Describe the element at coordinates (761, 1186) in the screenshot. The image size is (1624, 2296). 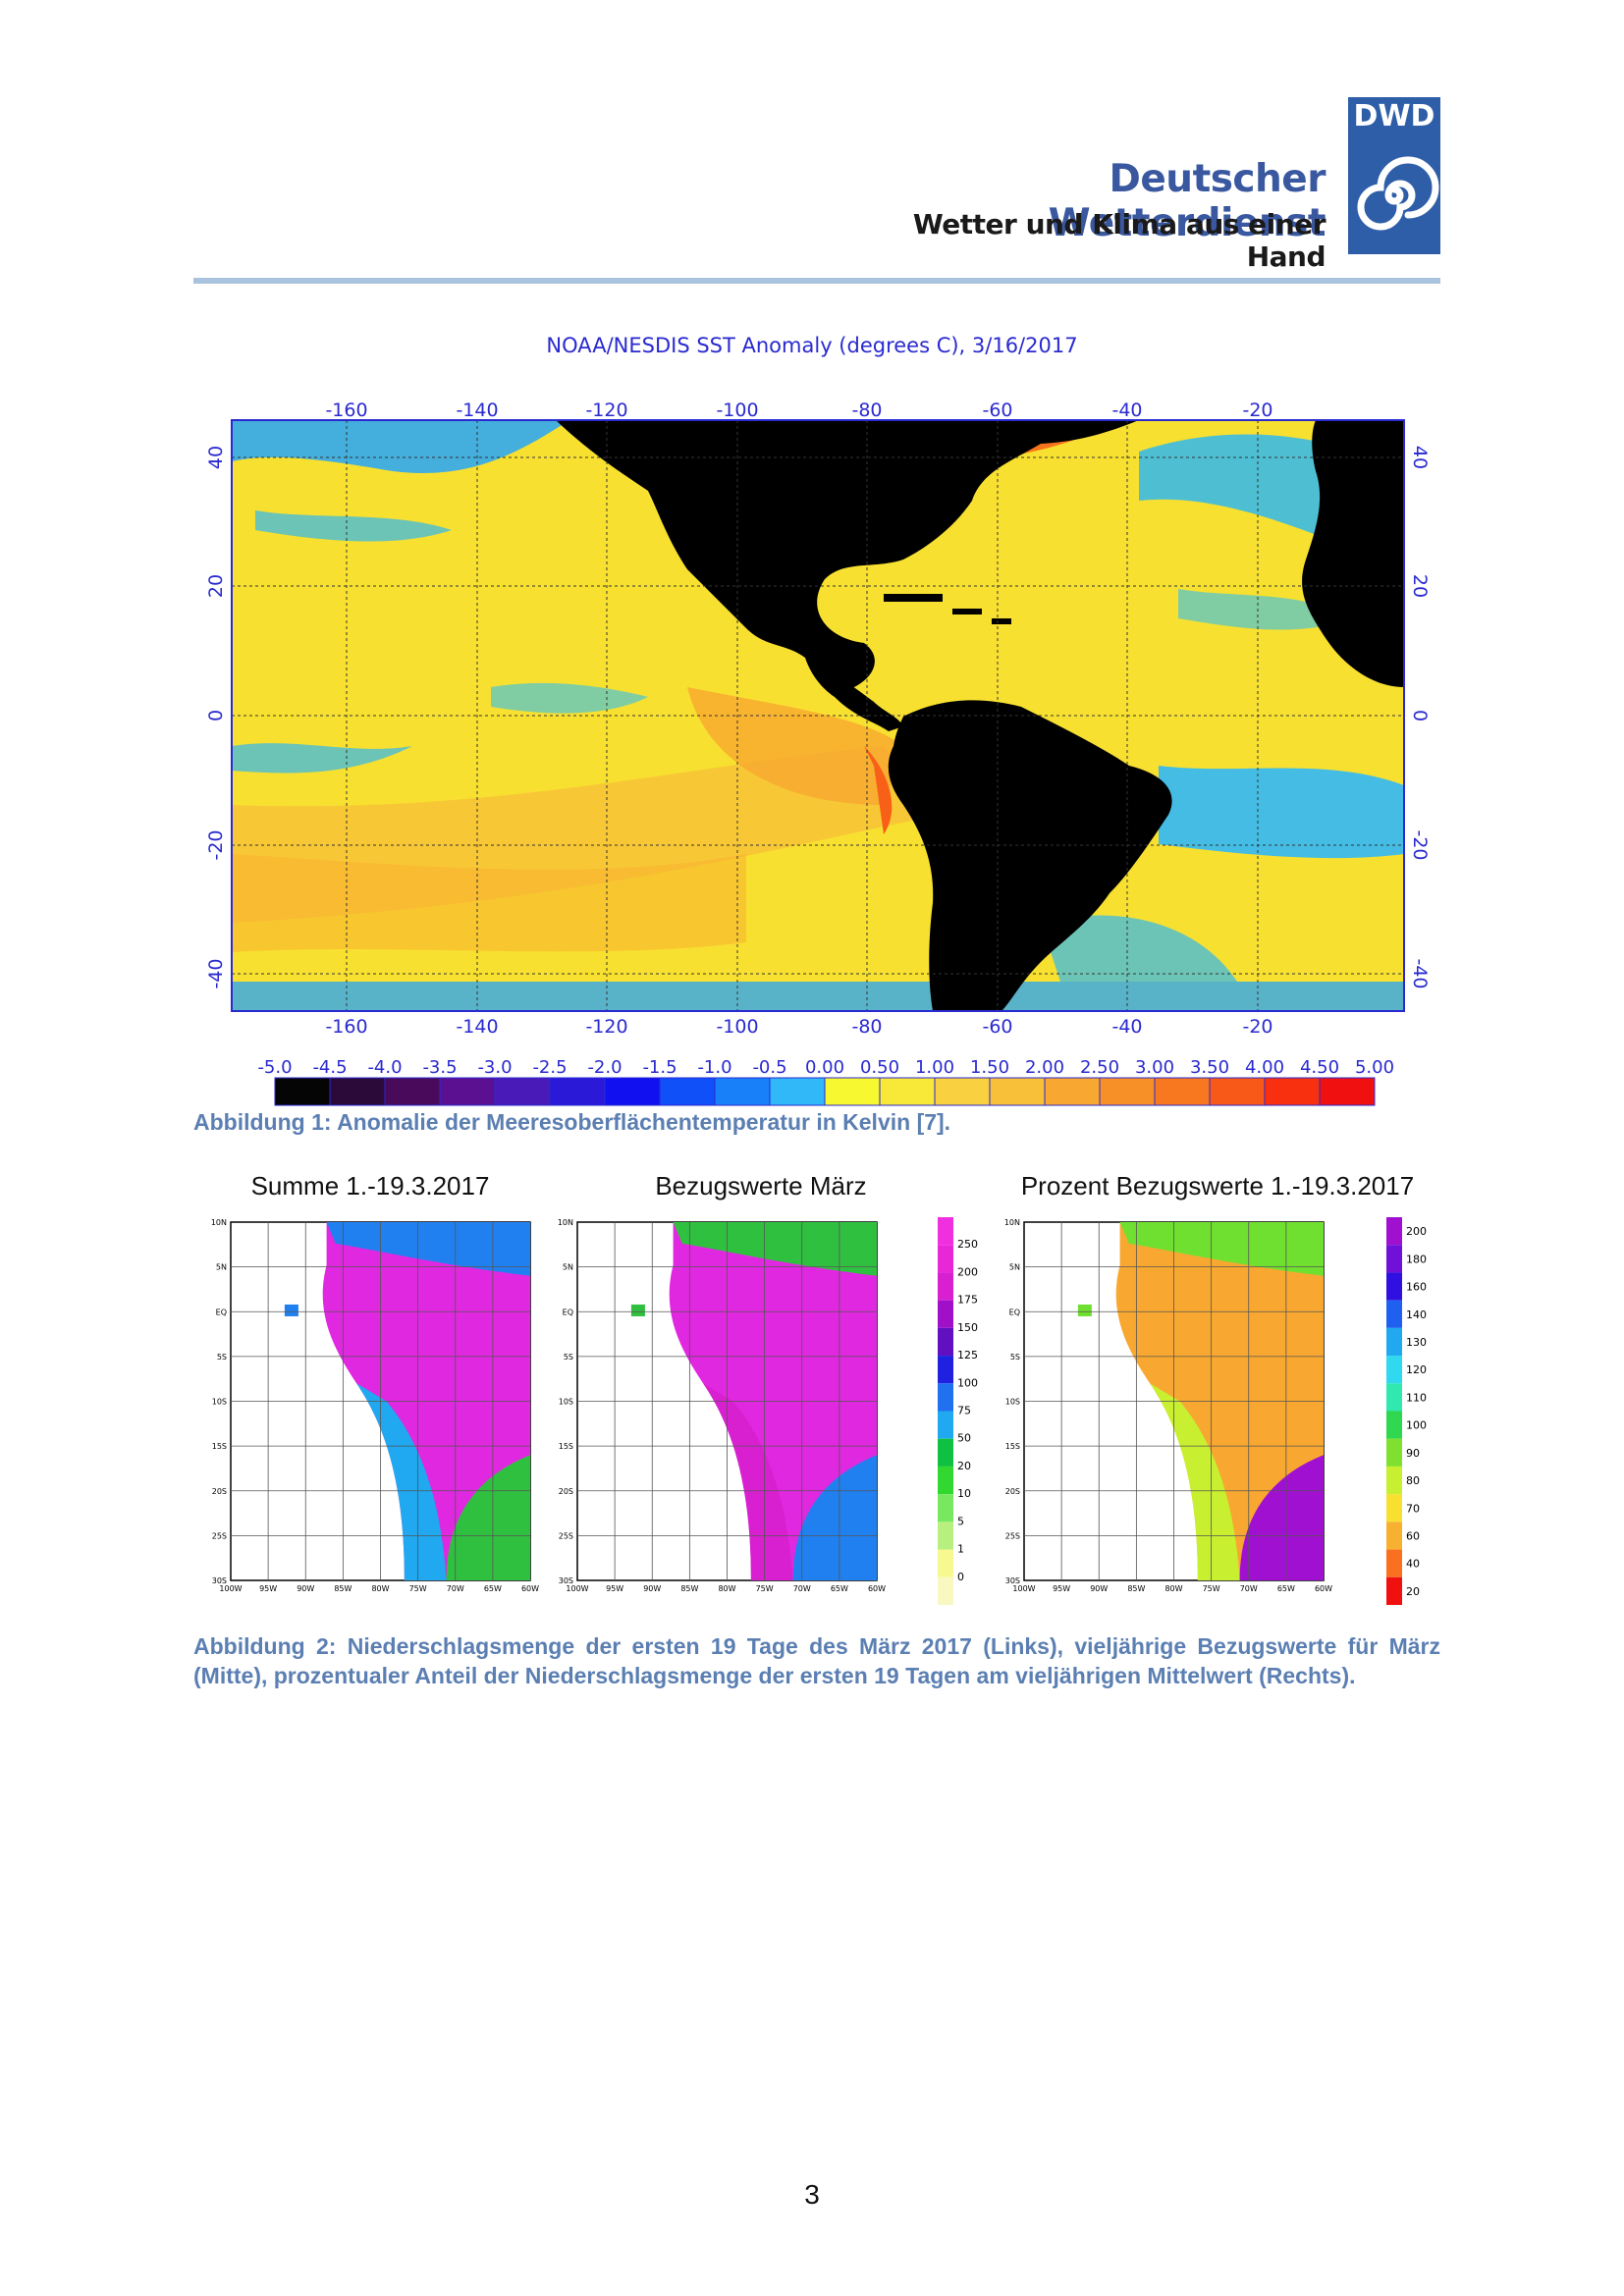
I see `panel-title-reference: Bezugswerte März` at that location.